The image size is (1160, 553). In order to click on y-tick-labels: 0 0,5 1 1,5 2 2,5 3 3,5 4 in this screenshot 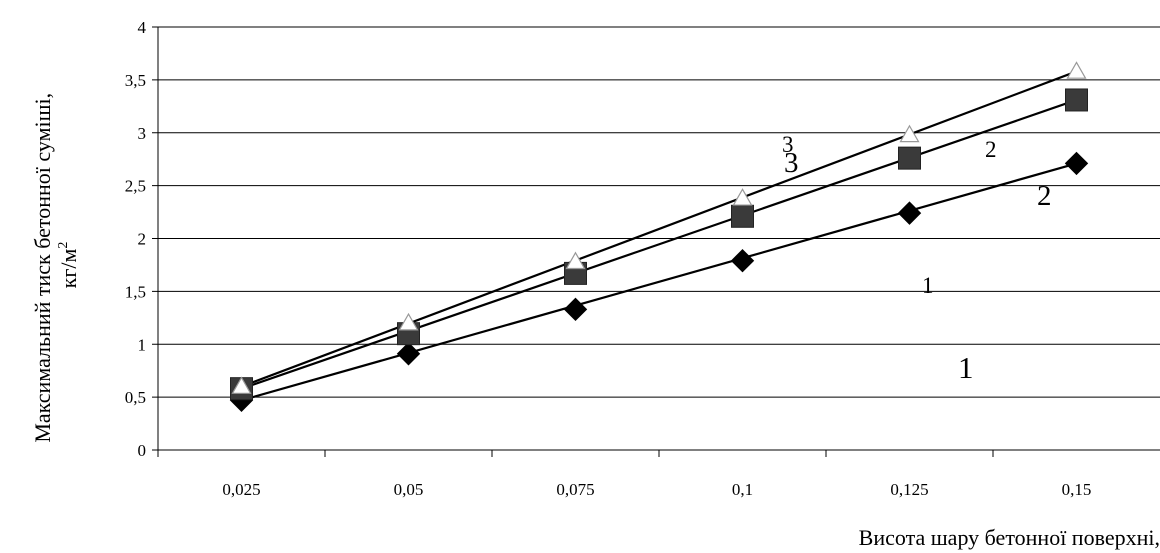, I will do `click(136, 239)`.